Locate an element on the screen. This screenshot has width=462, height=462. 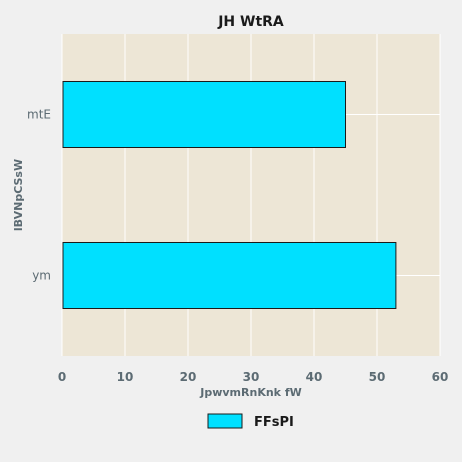
chart-title: JH WtRA is located at coordinates (250, 22).